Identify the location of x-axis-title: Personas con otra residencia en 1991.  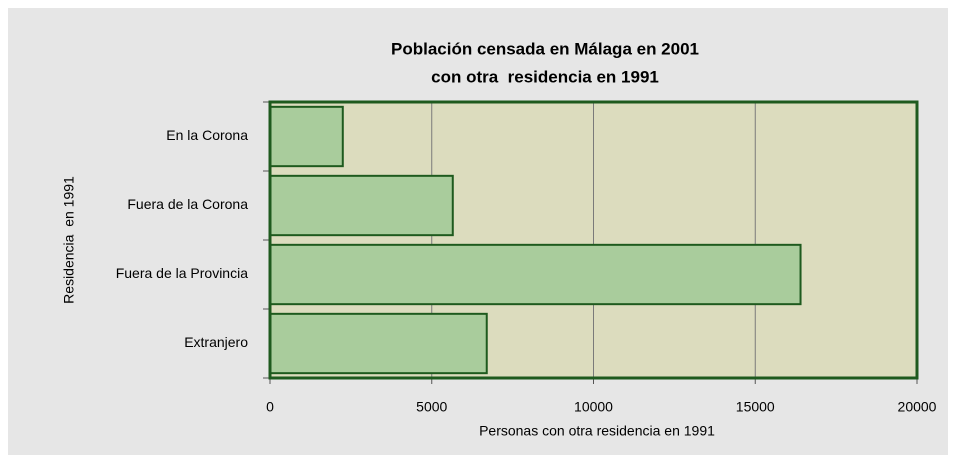
(597, 431).